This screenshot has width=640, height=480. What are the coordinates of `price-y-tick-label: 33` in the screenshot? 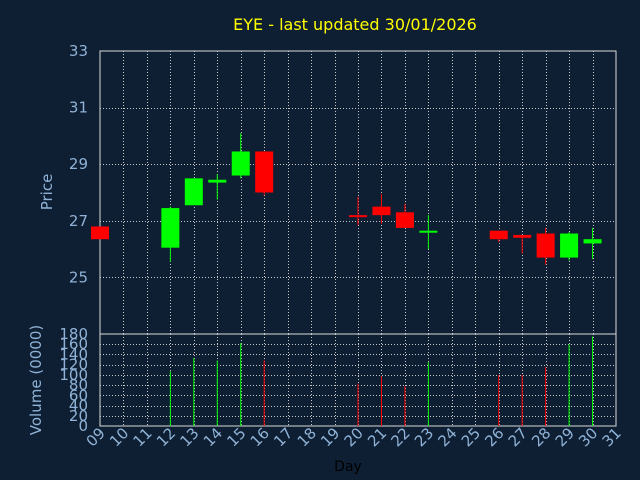 It's located at (78, 51).